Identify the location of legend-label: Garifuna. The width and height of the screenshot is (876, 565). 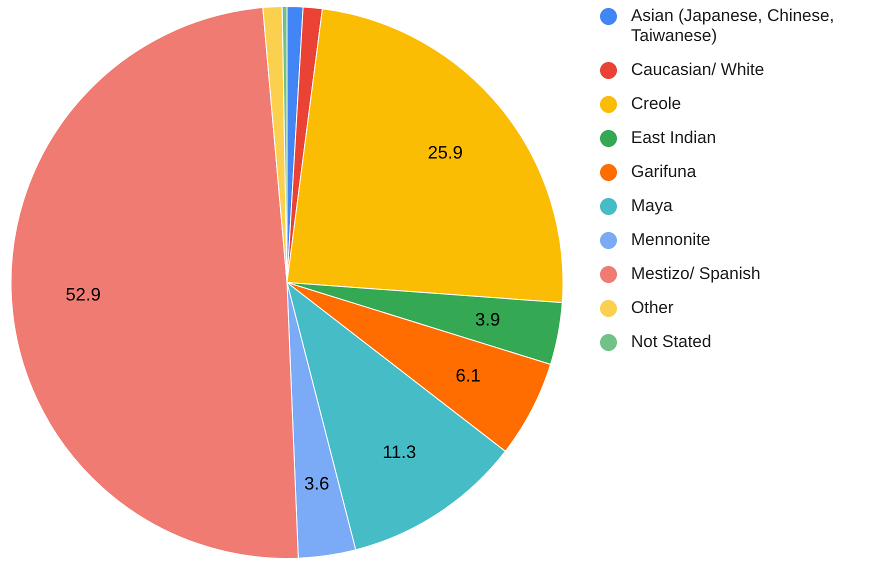
(663, 172).